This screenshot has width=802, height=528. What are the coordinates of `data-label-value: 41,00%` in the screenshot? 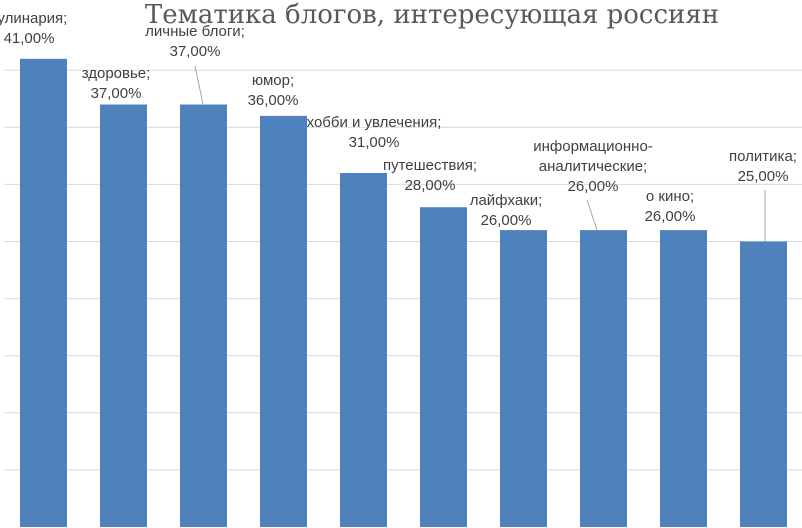 It's located at (29, 38).